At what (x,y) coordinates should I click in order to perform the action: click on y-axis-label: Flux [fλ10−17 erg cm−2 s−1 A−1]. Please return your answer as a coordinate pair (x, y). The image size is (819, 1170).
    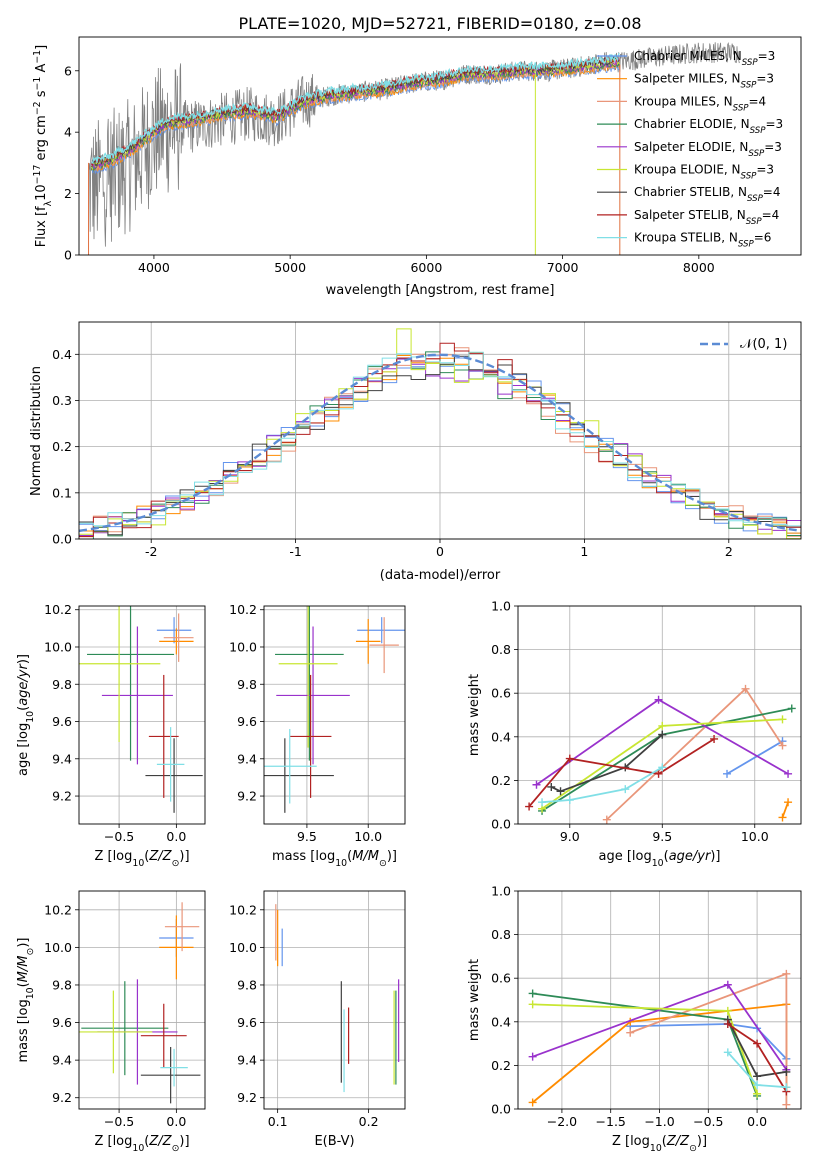
    Looking at the image, I should click on (43, 146).